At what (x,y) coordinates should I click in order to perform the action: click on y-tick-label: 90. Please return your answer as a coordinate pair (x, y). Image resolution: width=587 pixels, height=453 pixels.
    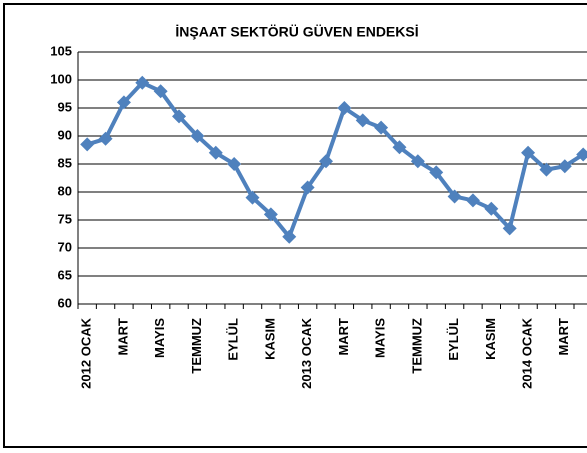
    Looking at the image, I should click on (65, 134).